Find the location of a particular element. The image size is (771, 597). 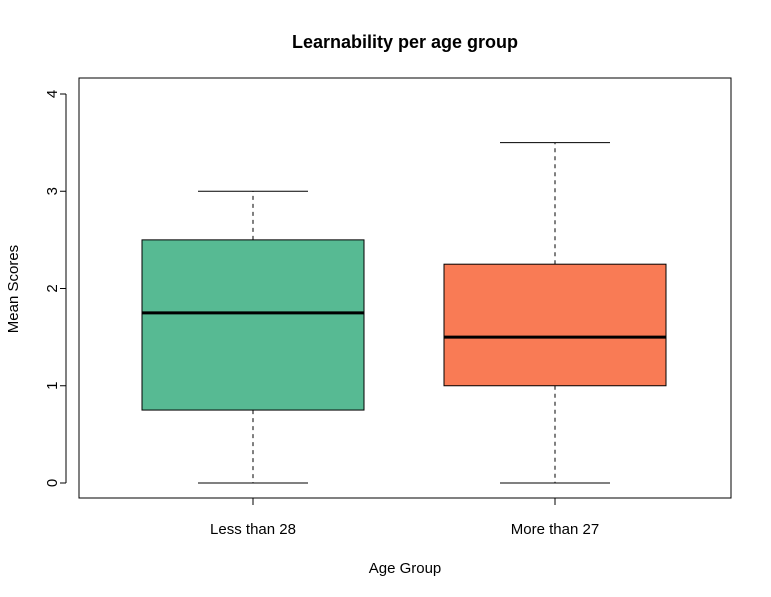

y-axis: 0 1 2 3 4 is located at coordinates (55, 288).